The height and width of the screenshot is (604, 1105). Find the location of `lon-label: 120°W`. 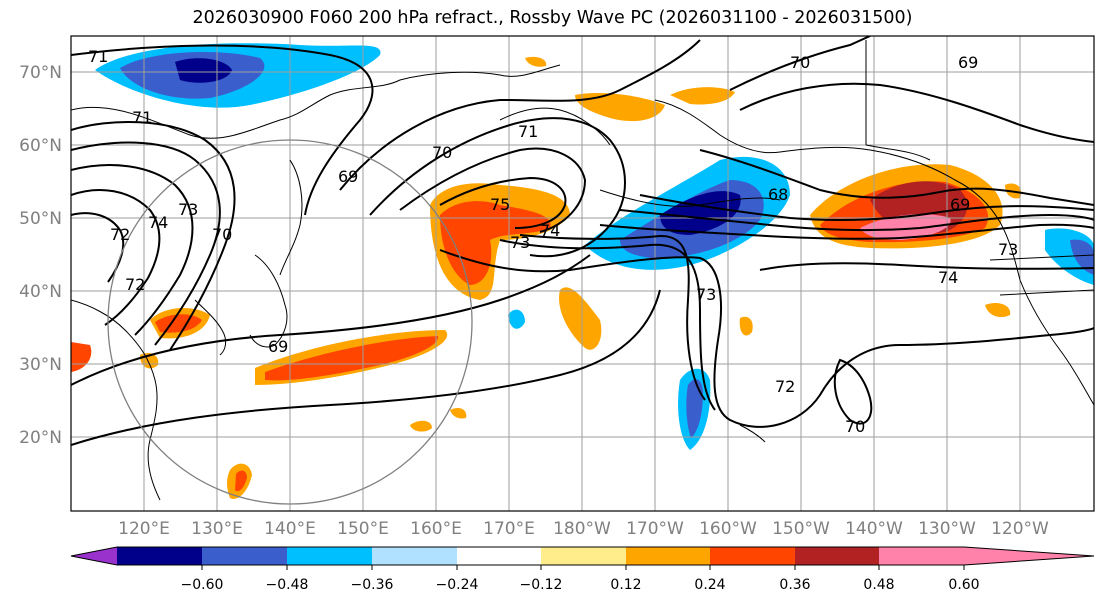

lon-label: 120°W is located at coordinates (1020, 529).